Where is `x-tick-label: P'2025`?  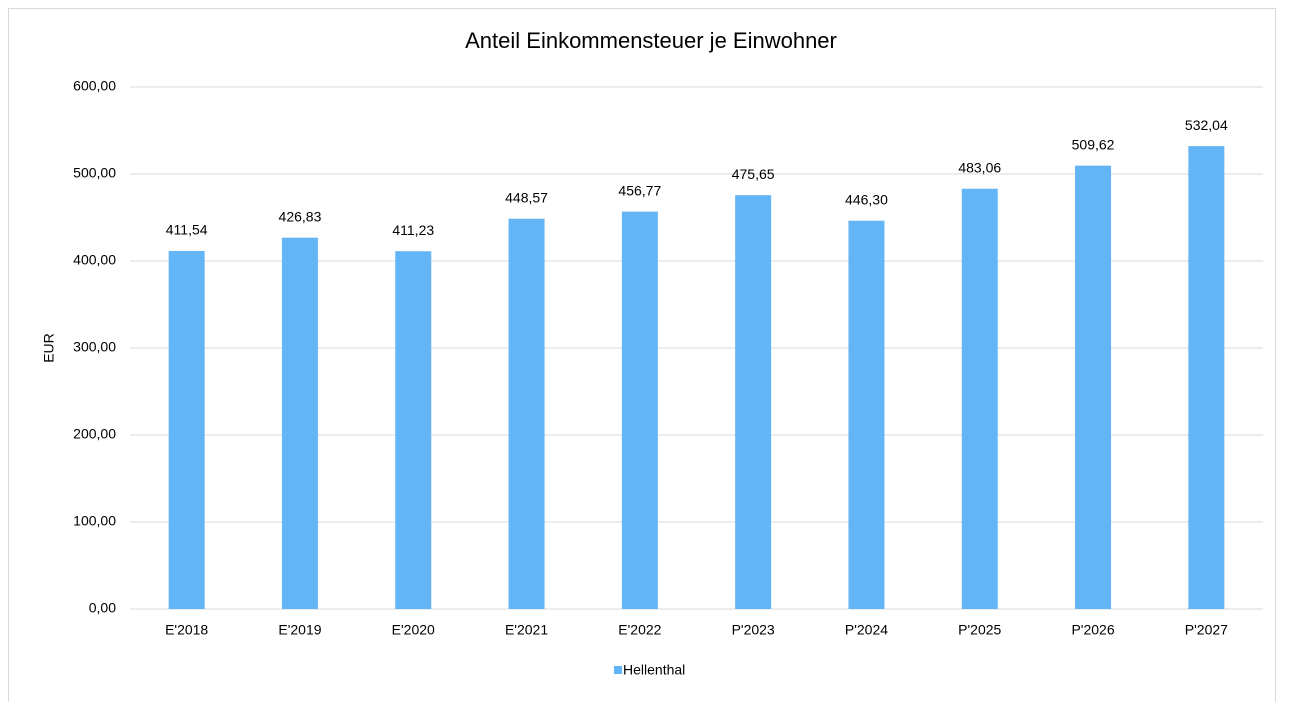
x-tick-label: P'2025 is located at coordinates (979, 630).